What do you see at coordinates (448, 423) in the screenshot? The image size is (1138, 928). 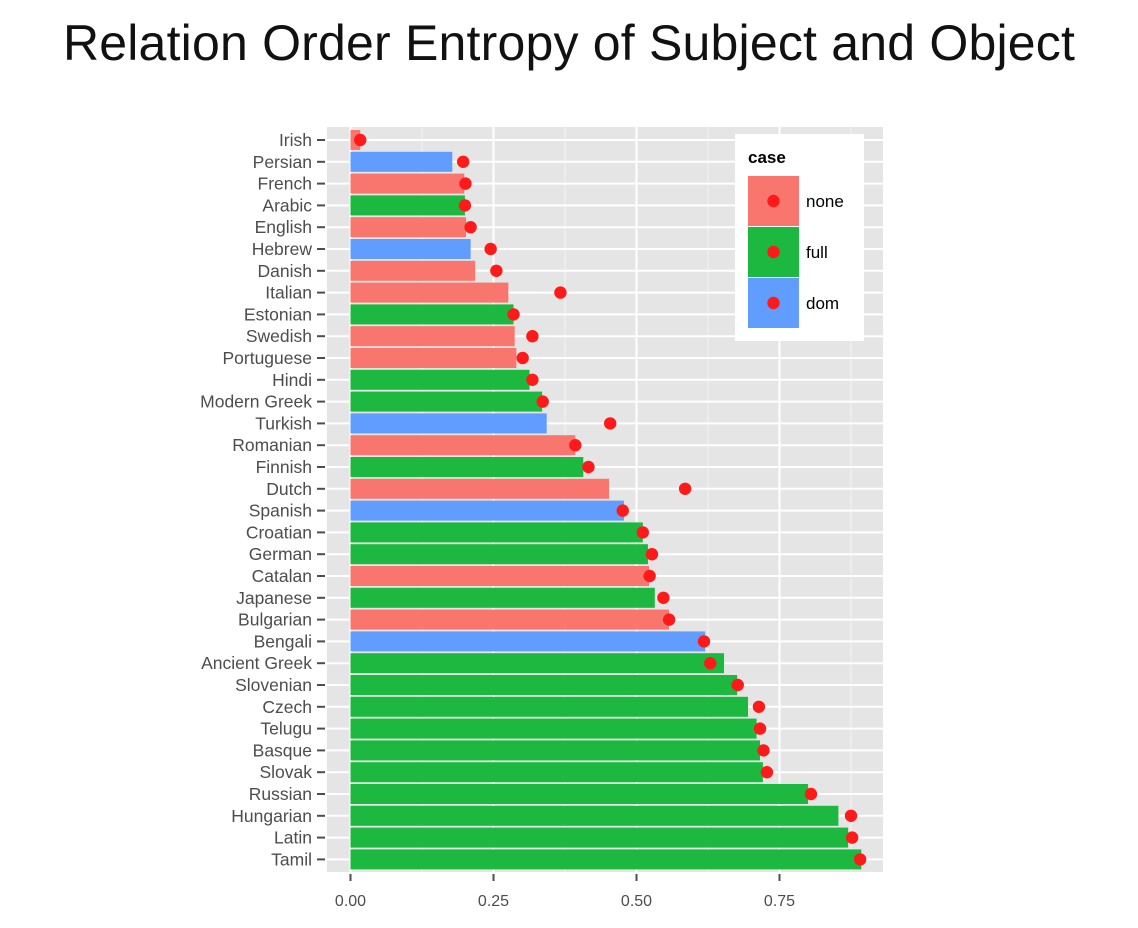 I see `bar-turkish` at bounding box center [448, 423].